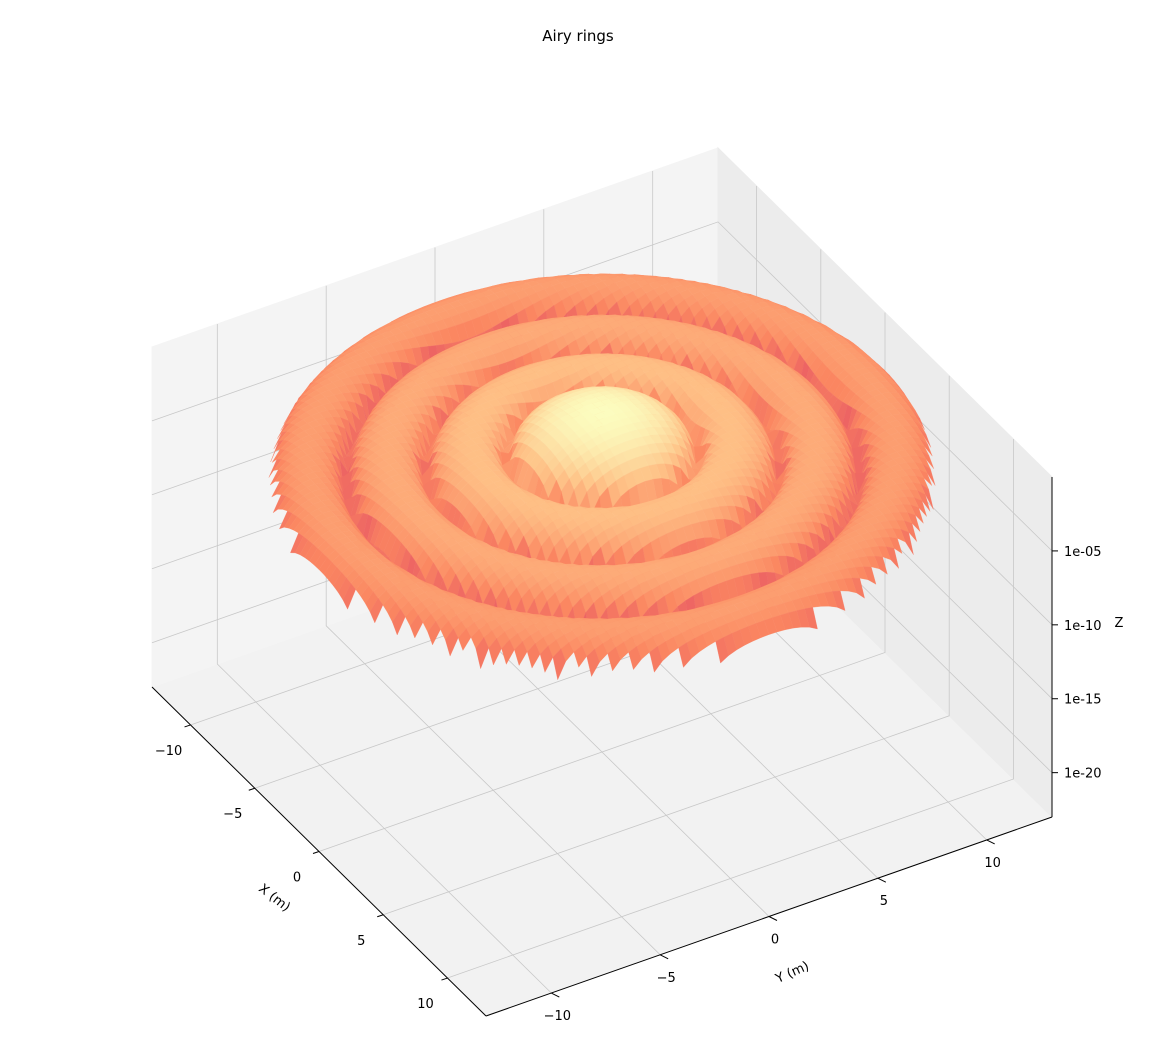 The image size is (1155, 1064). I want to click on y-tick-label: −5, so click(666, 978).